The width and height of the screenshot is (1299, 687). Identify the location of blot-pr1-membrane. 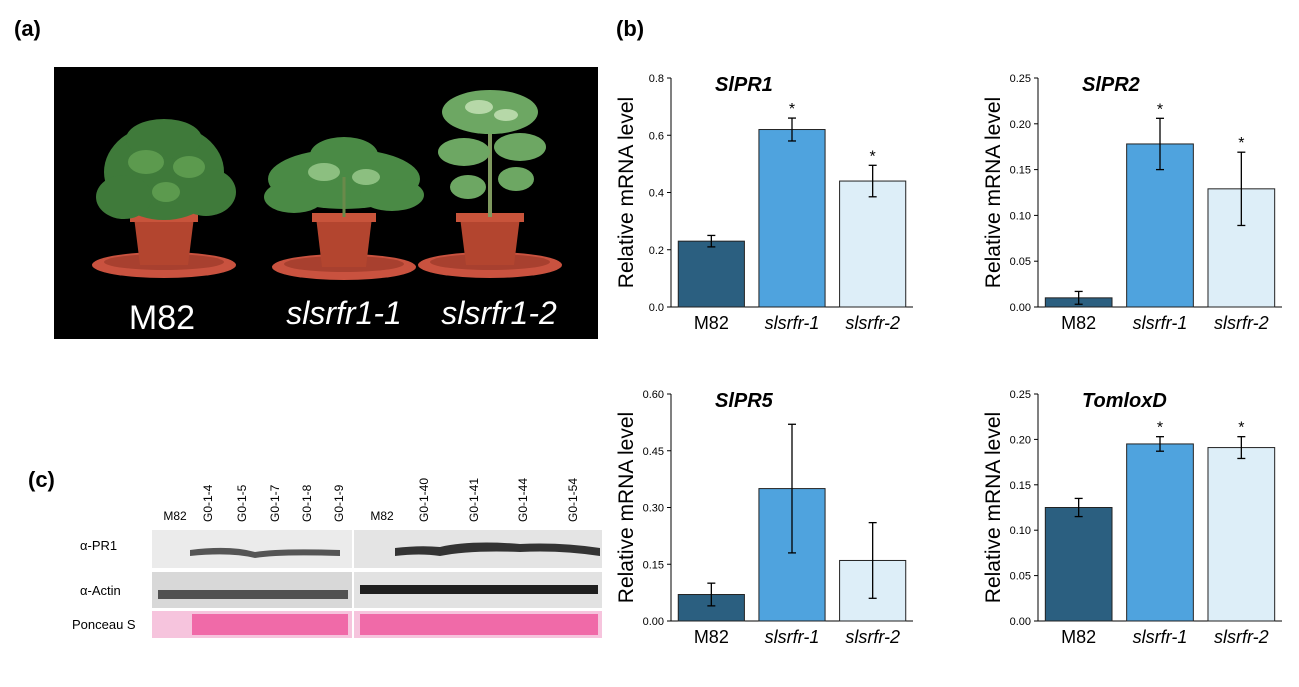
(377, 549).